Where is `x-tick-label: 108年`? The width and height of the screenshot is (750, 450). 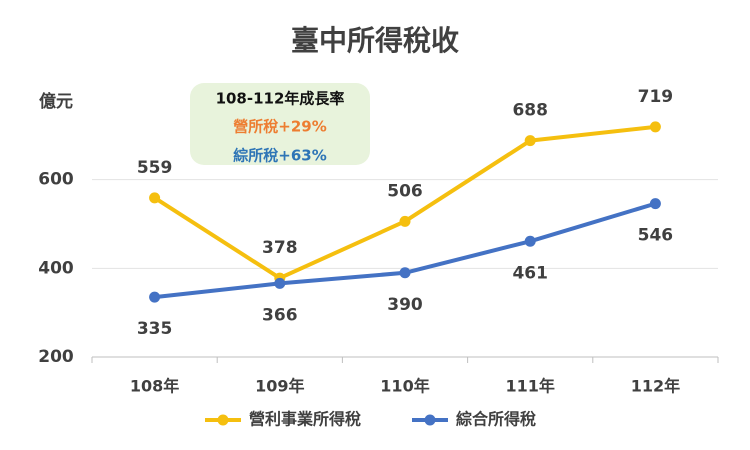 x-tick-label: 108年 is located at coordinates (154, 386).